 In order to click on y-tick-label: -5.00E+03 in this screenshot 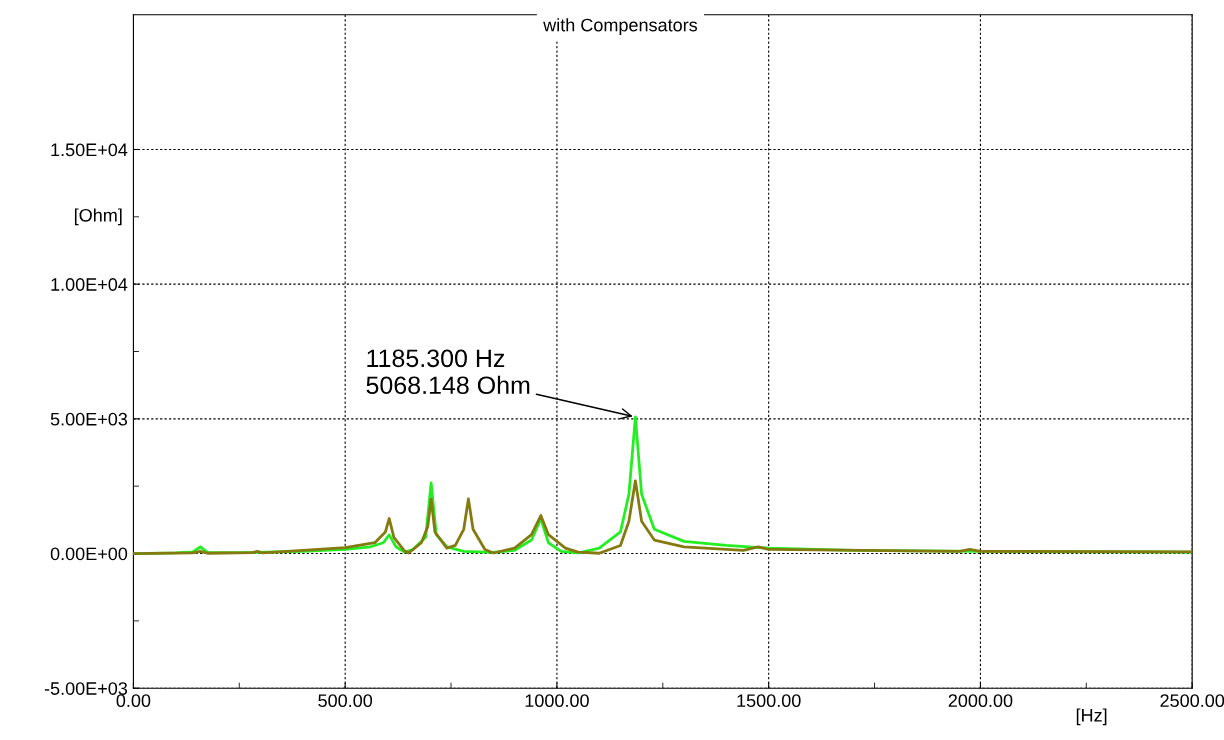, I will do `click(86, 688)`.